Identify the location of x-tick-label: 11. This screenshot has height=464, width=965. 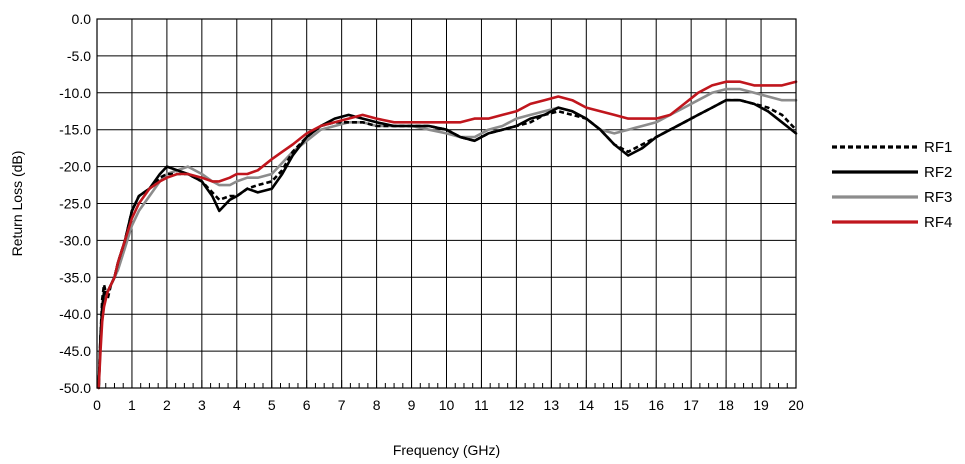
(481, 405).